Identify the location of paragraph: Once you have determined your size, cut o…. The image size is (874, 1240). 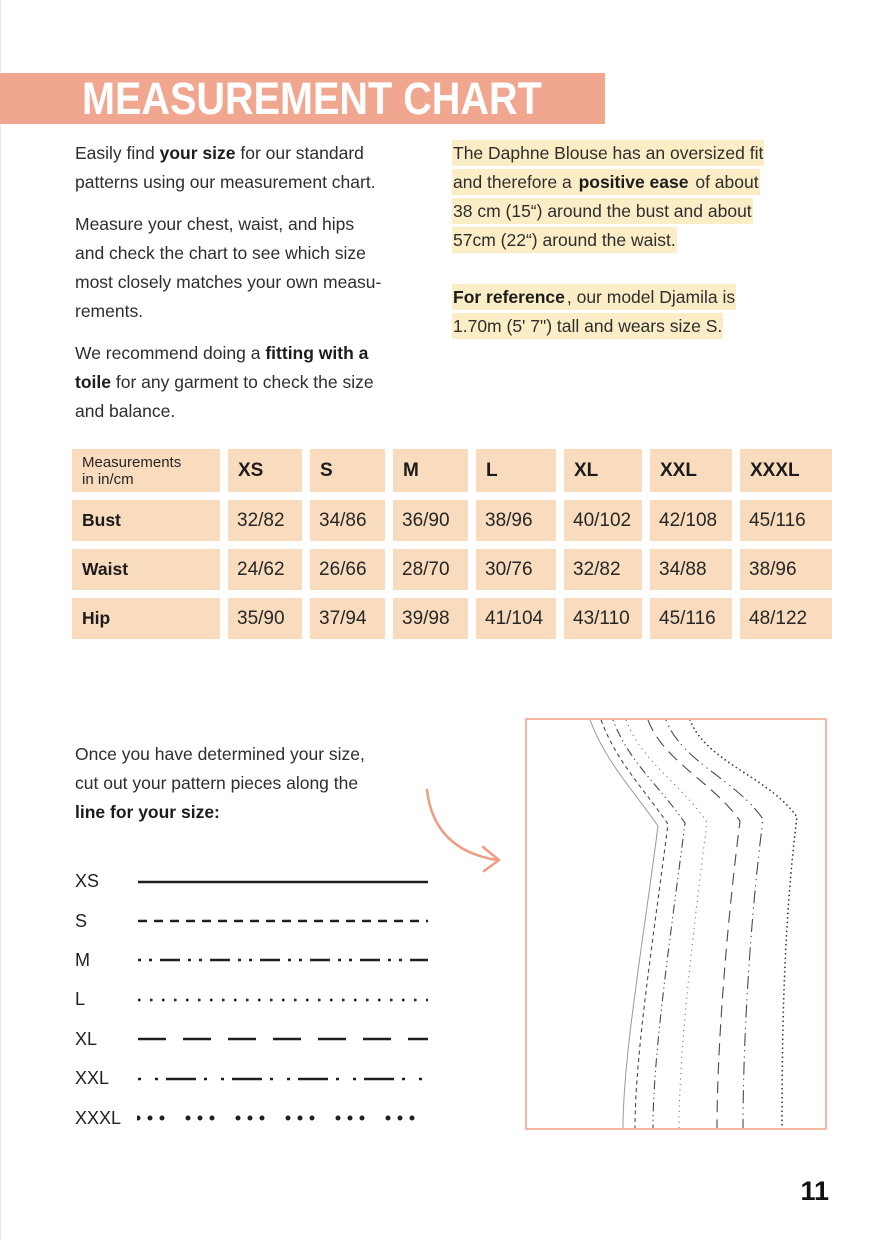
(265, 783).